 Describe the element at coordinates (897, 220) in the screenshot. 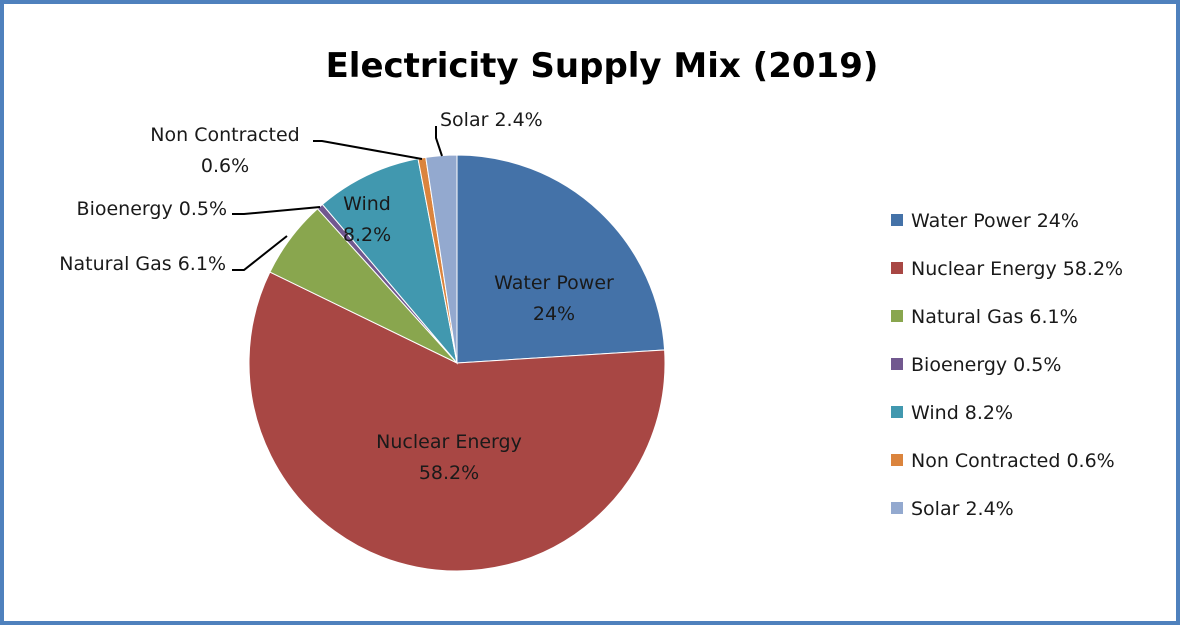

I see `legend-swatch-water-power` at that location.